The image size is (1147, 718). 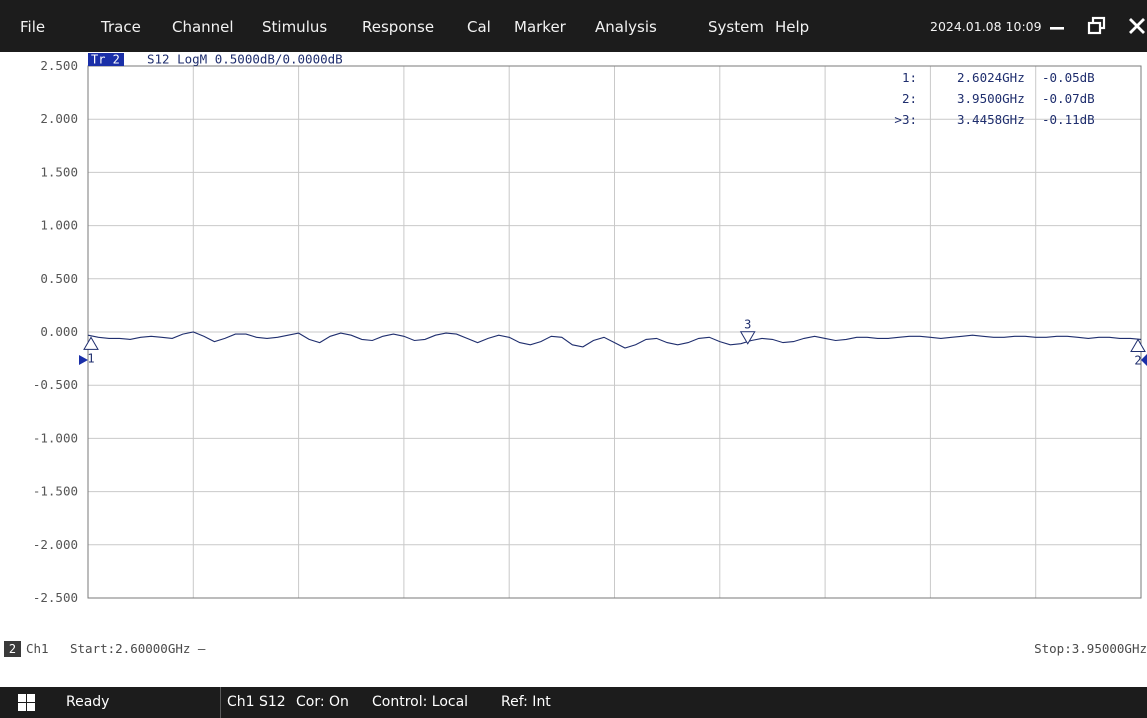 I want to click on marker-number: 1, so click(x=90, y=358).